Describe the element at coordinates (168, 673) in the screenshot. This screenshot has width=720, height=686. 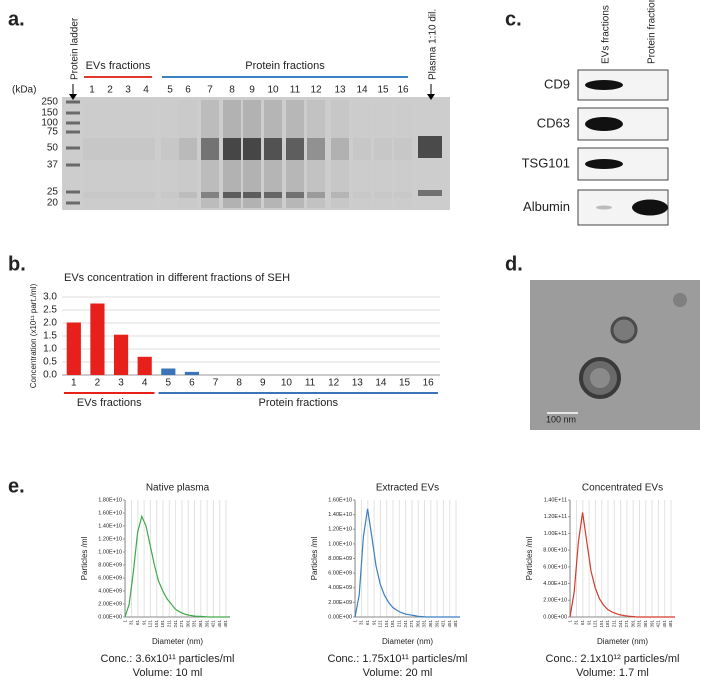
I see `annotation: Volume: 10 ml` at that location.